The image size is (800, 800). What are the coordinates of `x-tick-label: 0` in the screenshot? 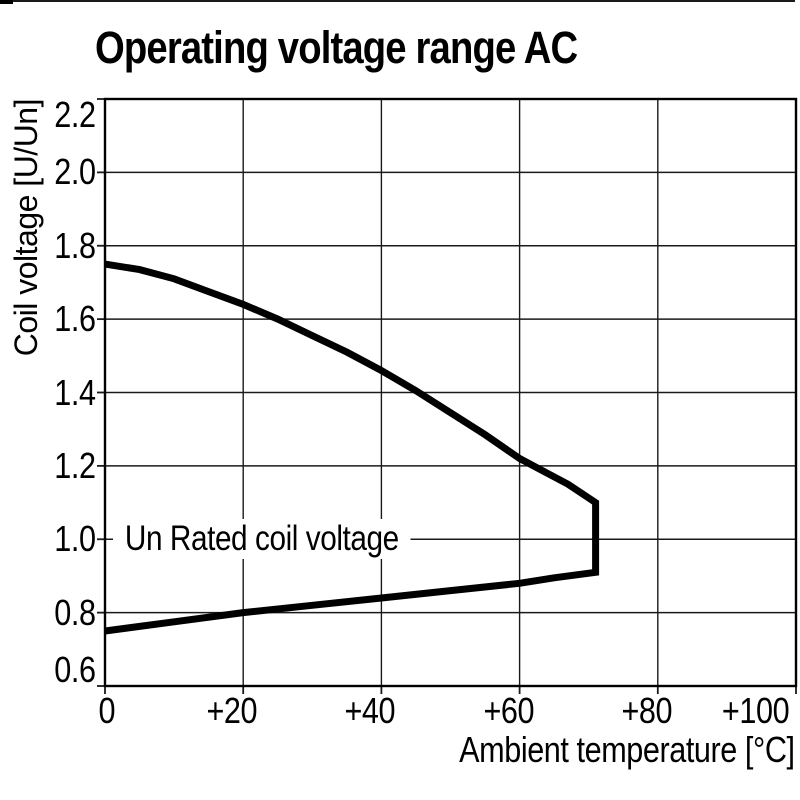 It's located at (107, 710).